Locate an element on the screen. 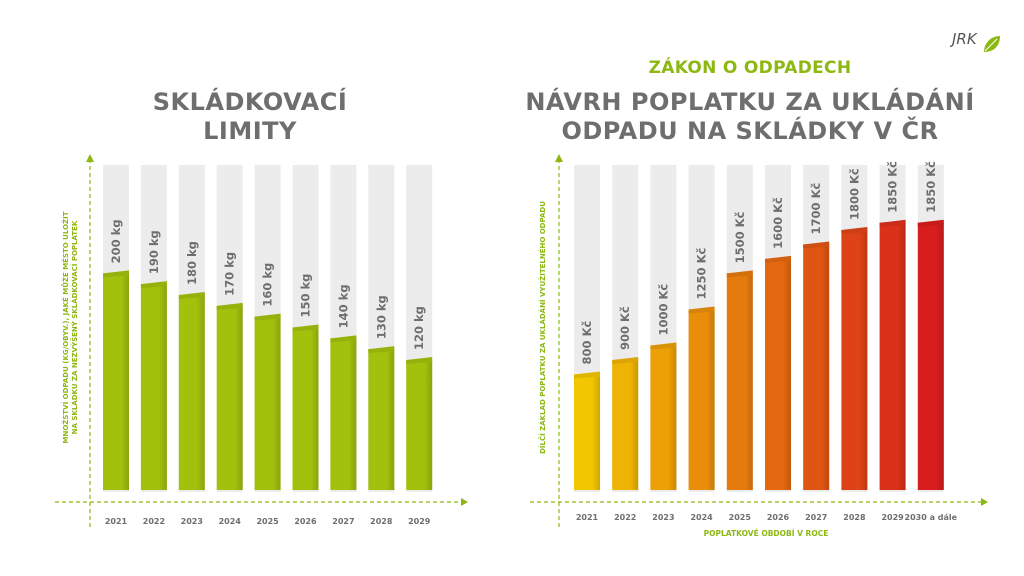  data-label: 1250 Kč is located at coordinates (702, 274).